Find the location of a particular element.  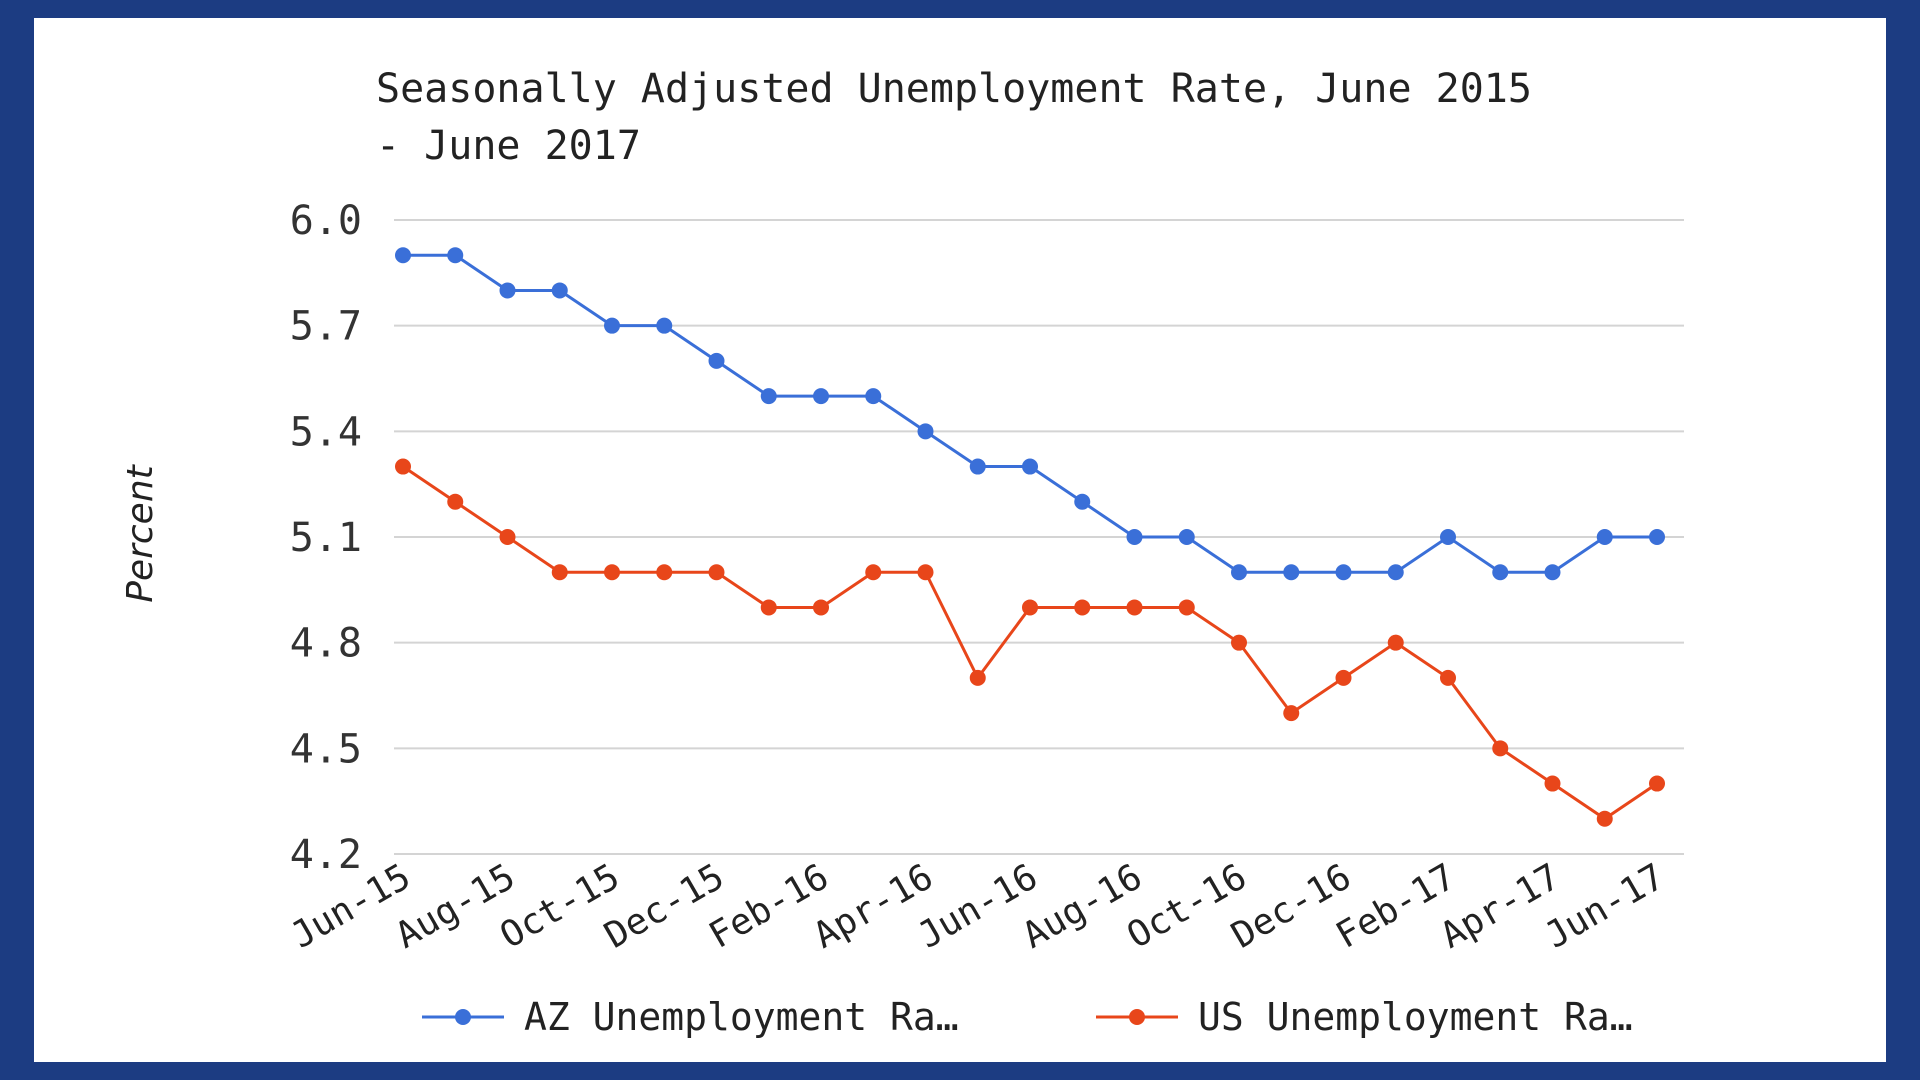

x-tick-label: Aug-16 is located at coordinates (1082, 906).